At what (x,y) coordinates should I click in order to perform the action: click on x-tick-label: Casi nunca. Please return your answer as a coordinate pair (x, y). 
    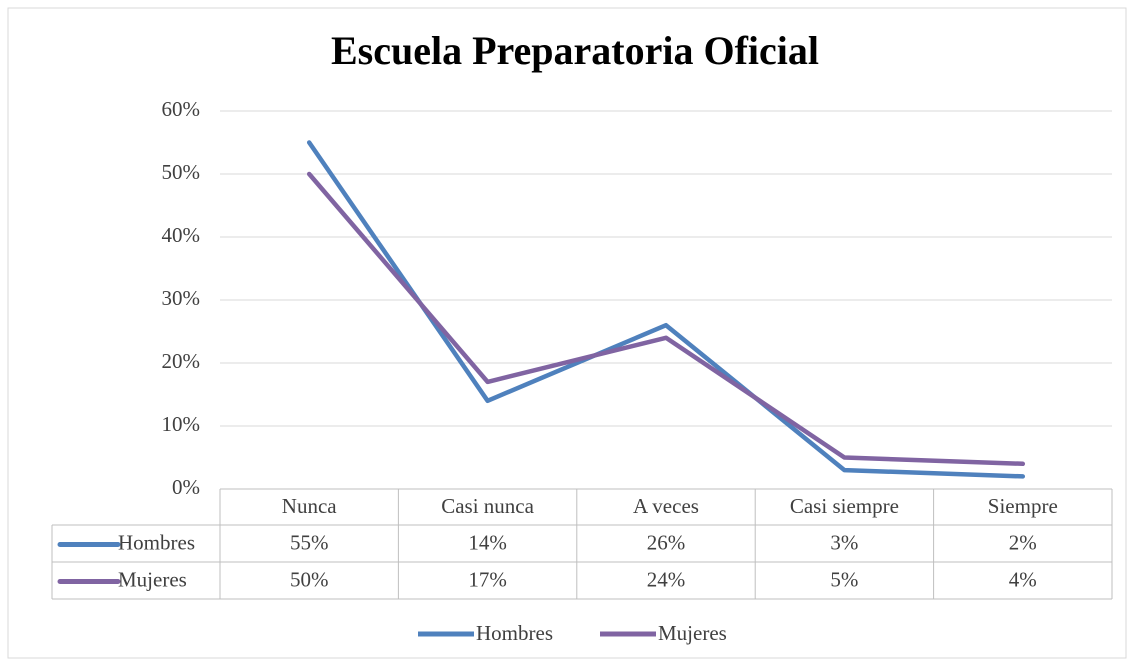
    Looking at the image, I should click on (487, 506).